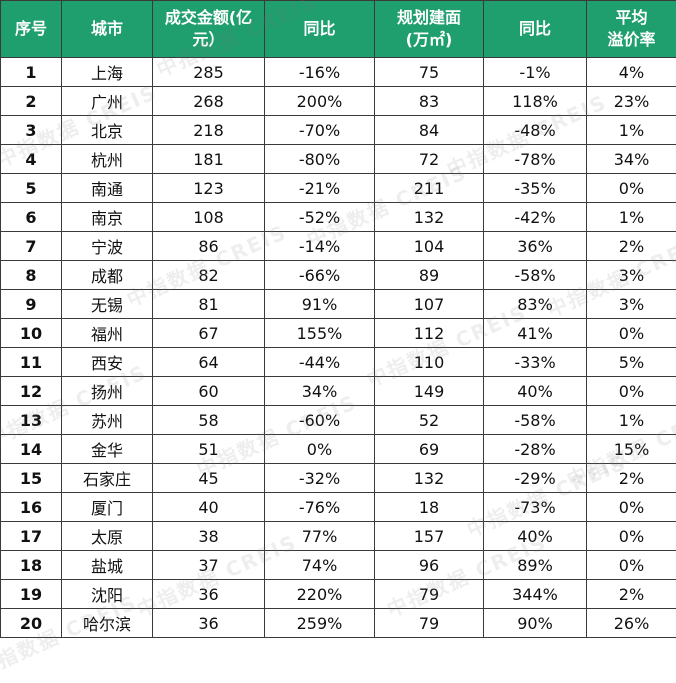  Describe the element at coordinates (535, 275) in the screenshot. I see `area-yoy-cell: -58%` at that location.